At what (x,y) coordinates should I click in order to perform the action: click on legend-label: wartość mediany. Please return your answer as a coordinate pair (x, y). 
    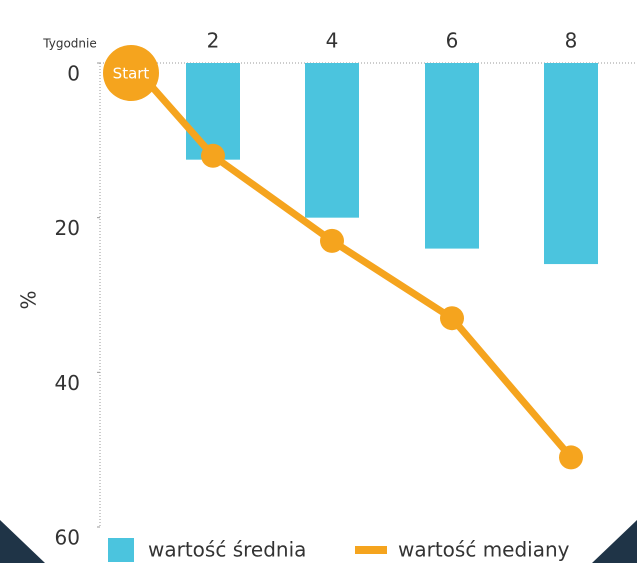
    Looking at the image, I should click on (484, 550).